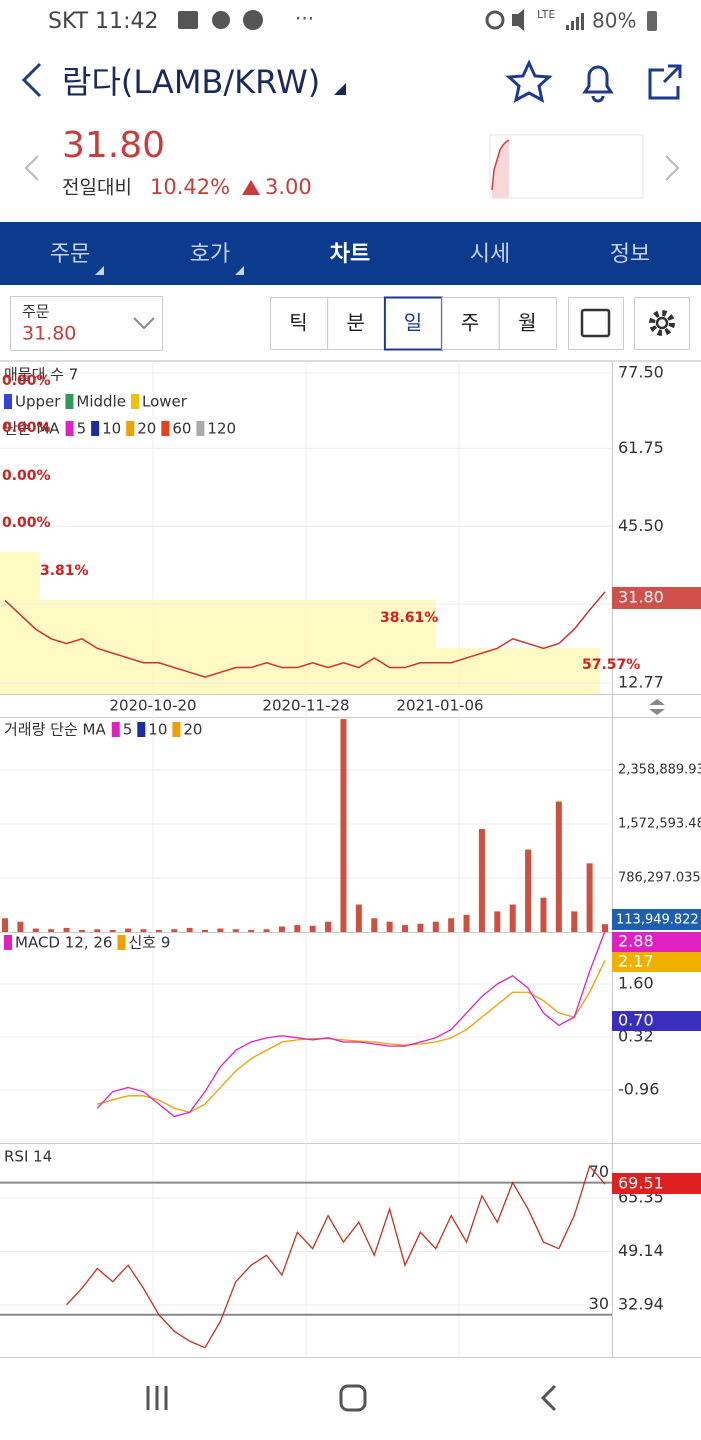  Describe the element at coordinates (636, 1036) in the screenshot. I see `y-tick-label: 0.32` at that location.